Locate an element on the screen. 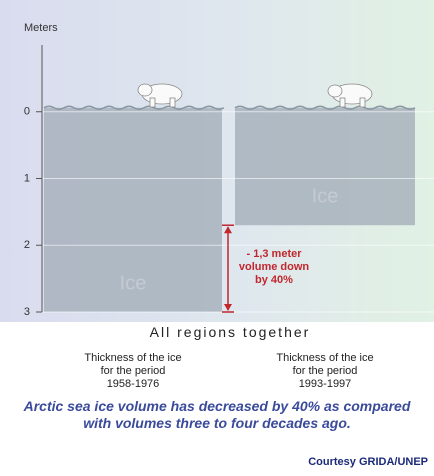  y-tick-label: 2 is located at coordinates (27, 245).